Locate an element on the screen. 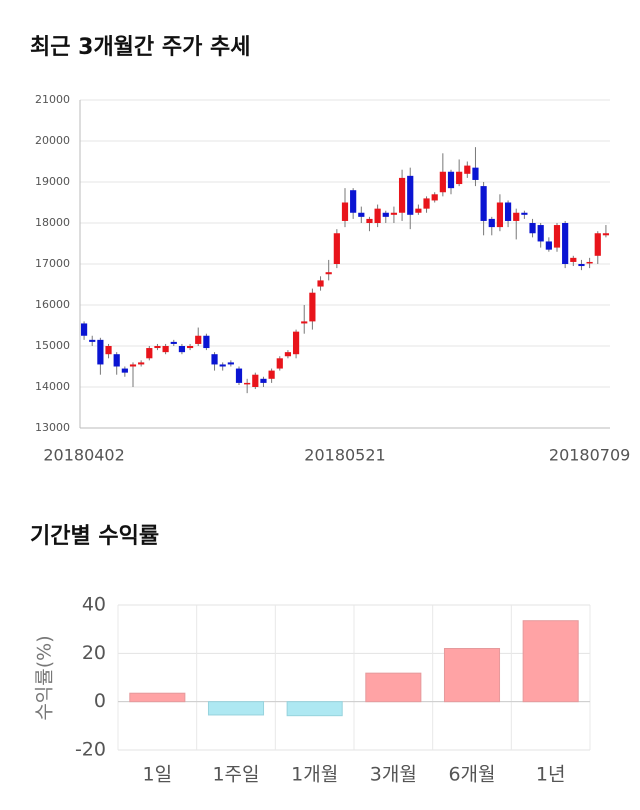 This screenshot has width=640, height=810. y-tick-label: 20 is located at coordinates (94, 653).